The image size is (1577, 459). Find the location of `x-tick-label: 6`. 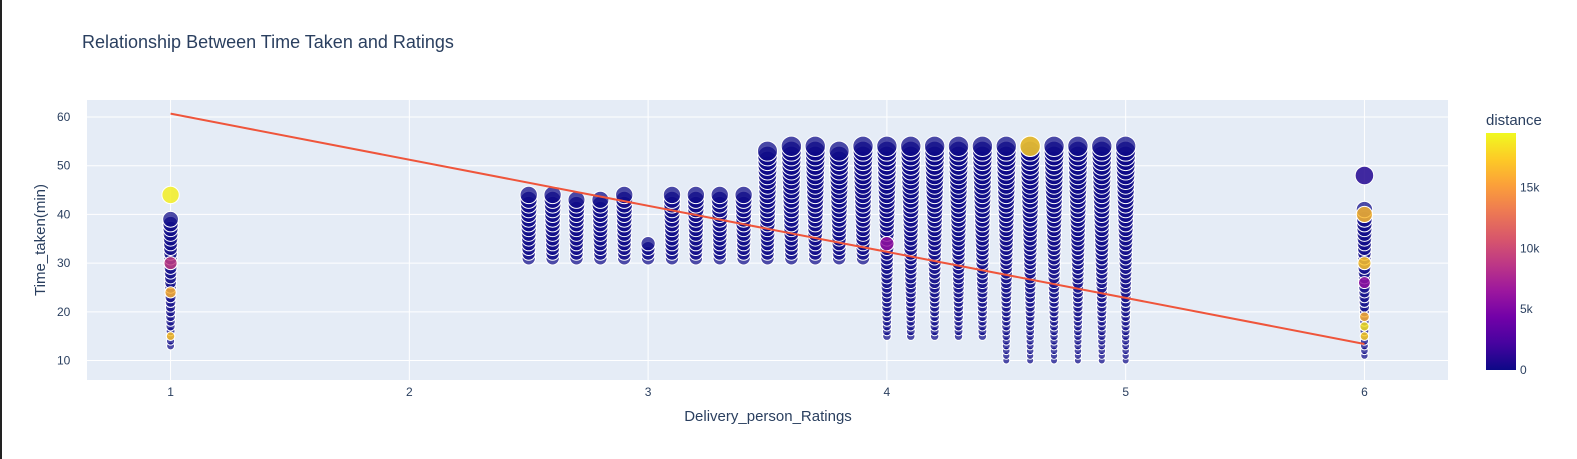

x-tick-label: 6 is located at coordinates (1364, 392).